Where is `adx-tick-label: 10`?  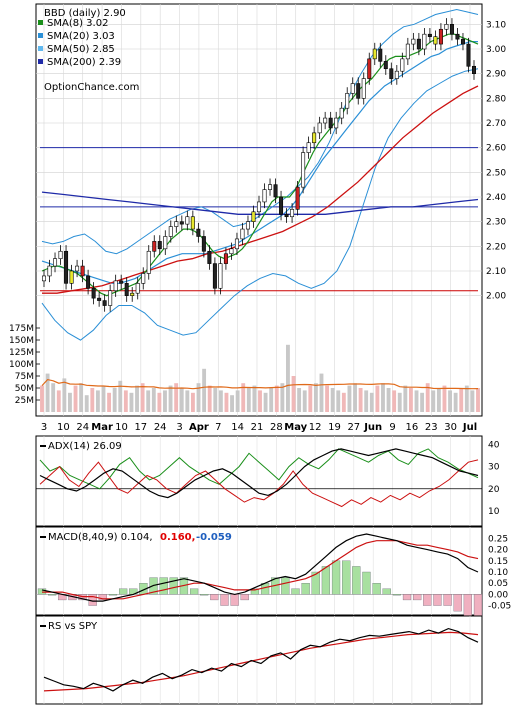
adx-tick-label: 10 is located at coordinates (494, 512).